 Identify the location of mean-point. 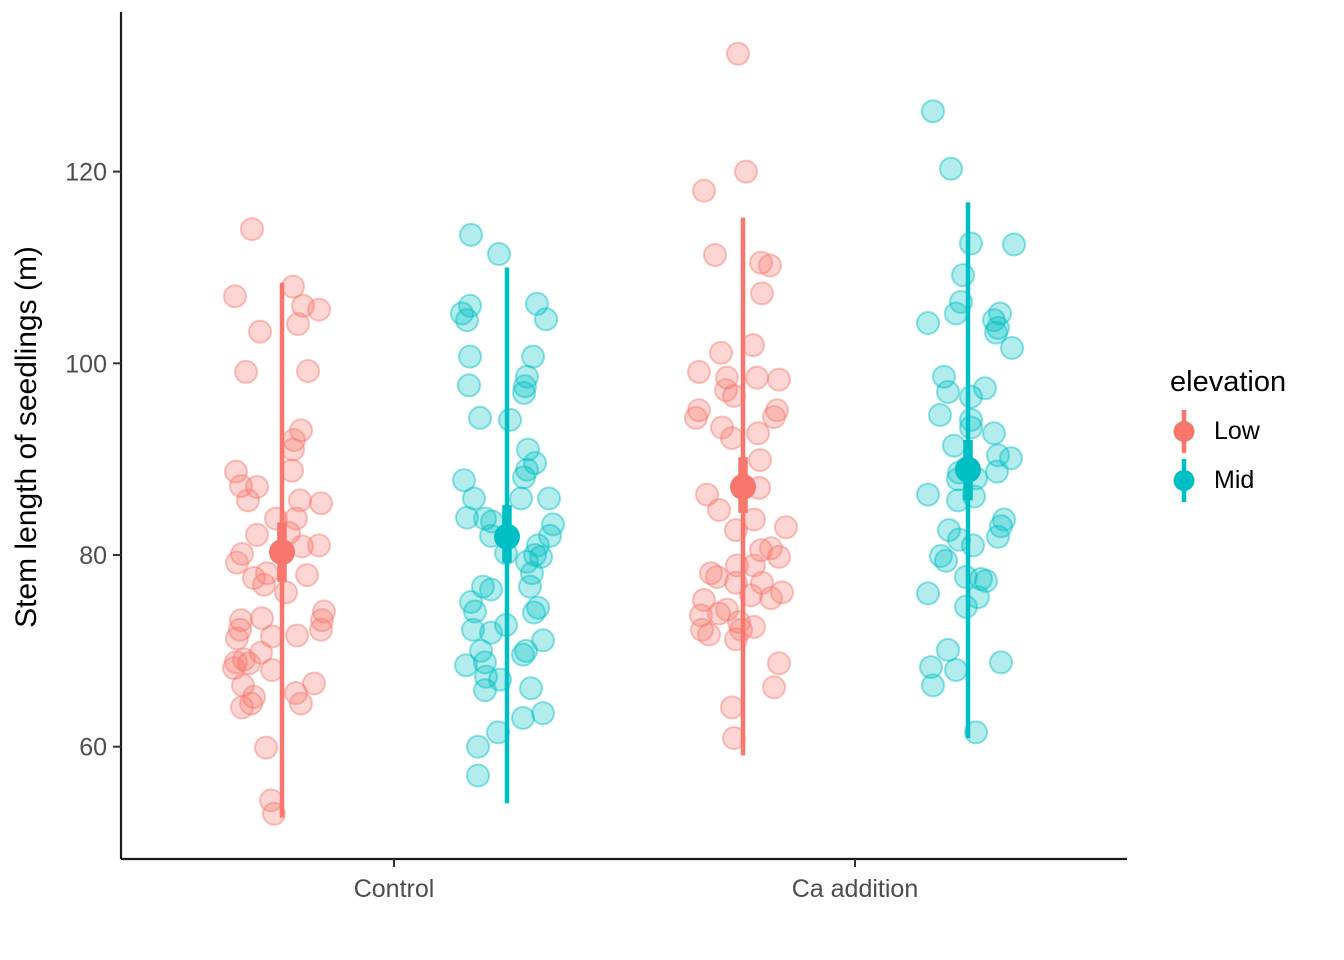
(507, 536).